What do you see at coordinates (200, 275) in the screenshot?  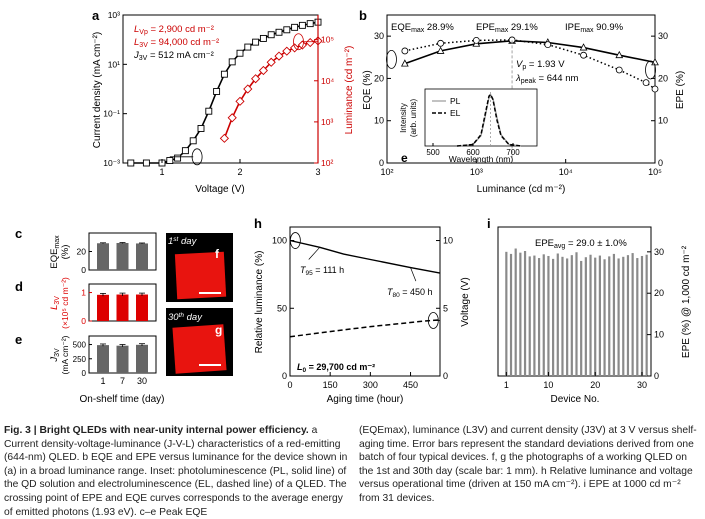 I see `photo-f-emission` at bounding box center [200, 275].